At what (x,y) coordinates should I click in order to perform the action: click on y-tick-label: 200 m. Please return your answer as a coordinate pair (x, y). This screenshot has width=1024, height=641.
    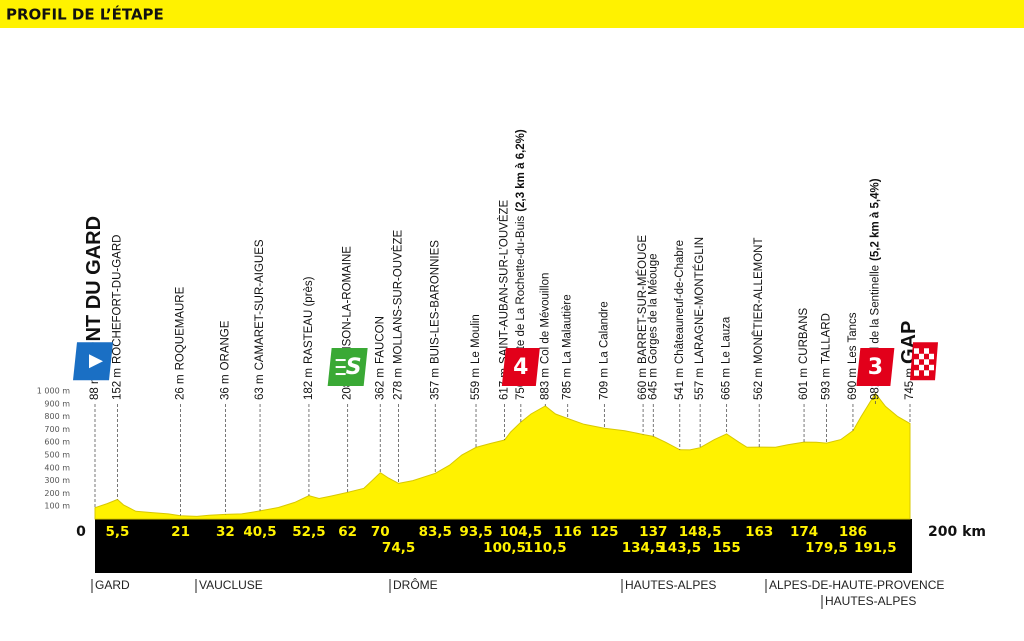
    Looking at the image, I should click on (57, 493).